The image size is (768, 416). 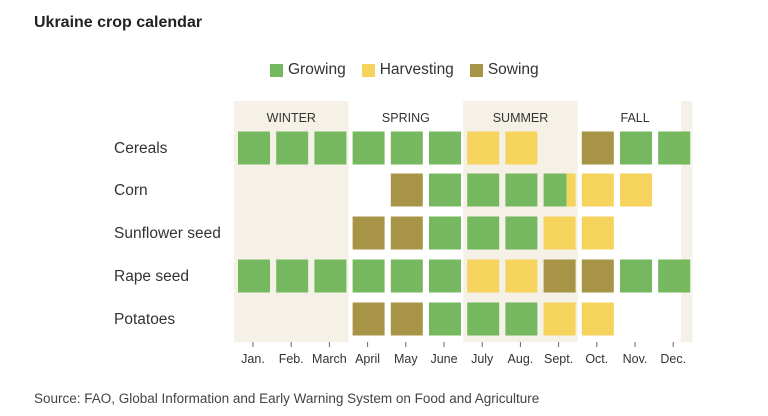 I want to click on row-label: Sunflower seed, so click(x=167, y=233).